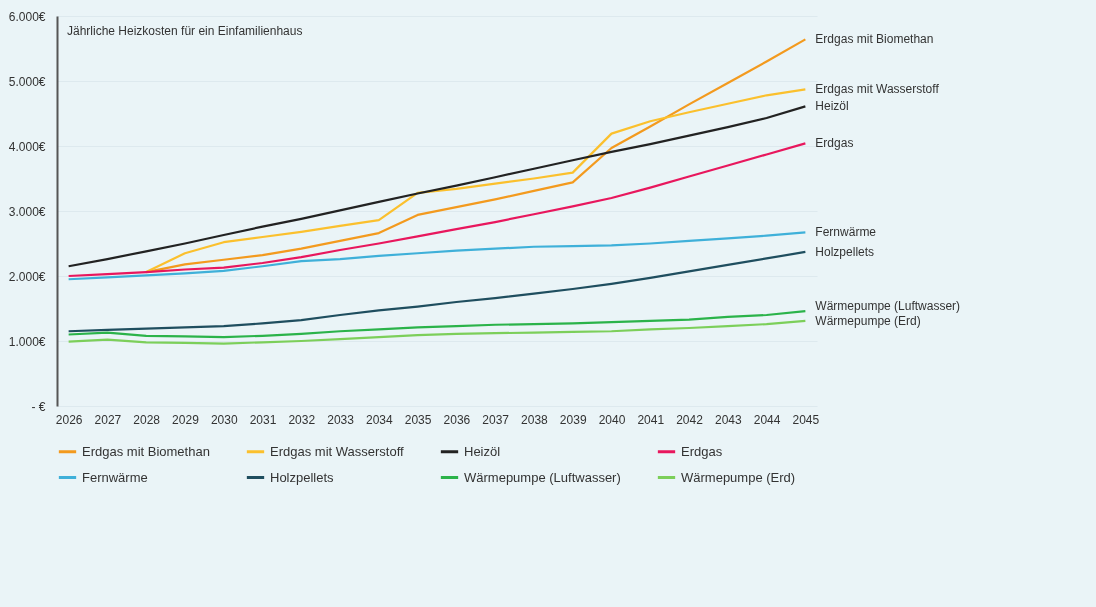  I want to click on x-tick-label: 2042, so click(690, 419).